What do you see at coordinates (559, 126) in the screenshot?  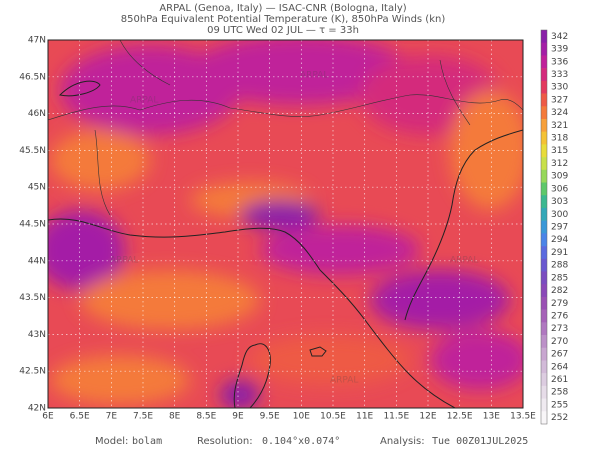 I see `colorbar-label: 321` at bounding box center [559, 126].